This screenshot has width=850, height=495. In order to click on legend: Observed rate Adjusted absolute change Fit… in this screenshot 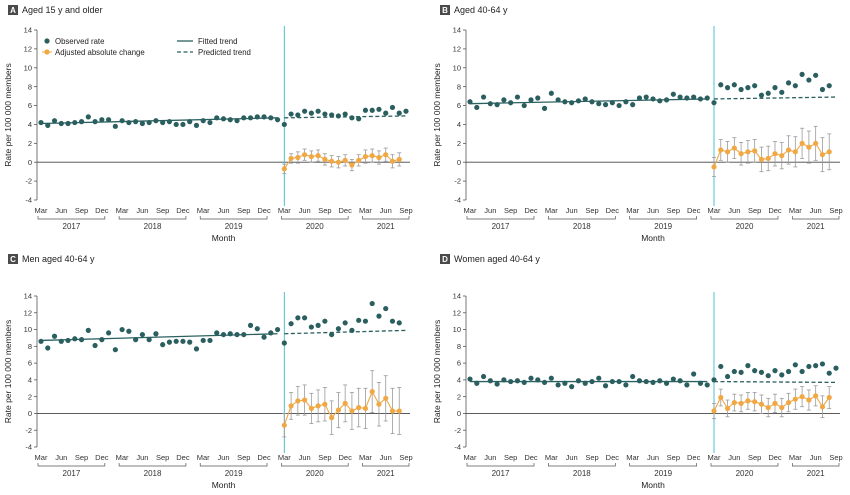, I will do `click(146, 47)`.